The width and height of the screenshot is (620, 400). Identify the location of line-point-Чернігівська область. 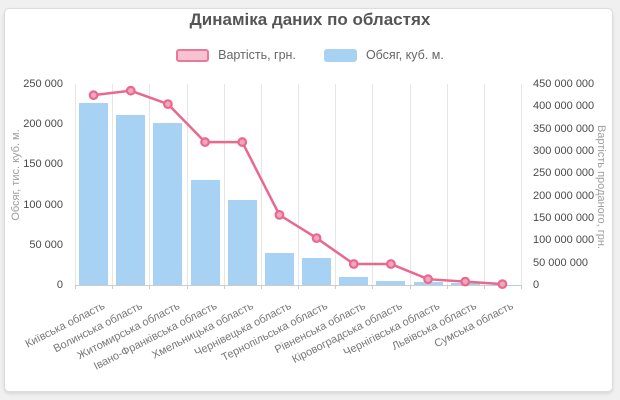
(428, 279).